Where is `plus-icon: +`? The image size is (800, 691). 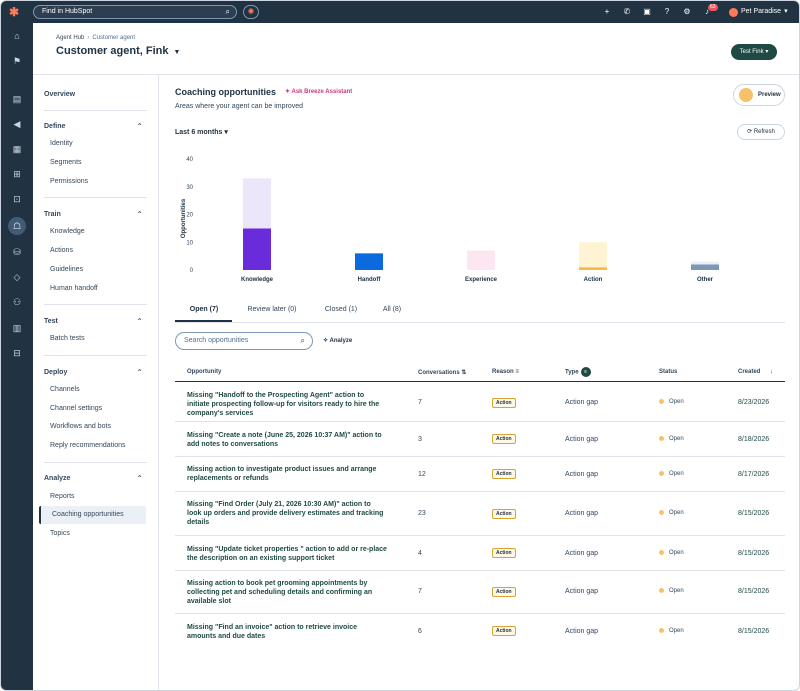
plus-icon: + is located at coordinates (607, 11).